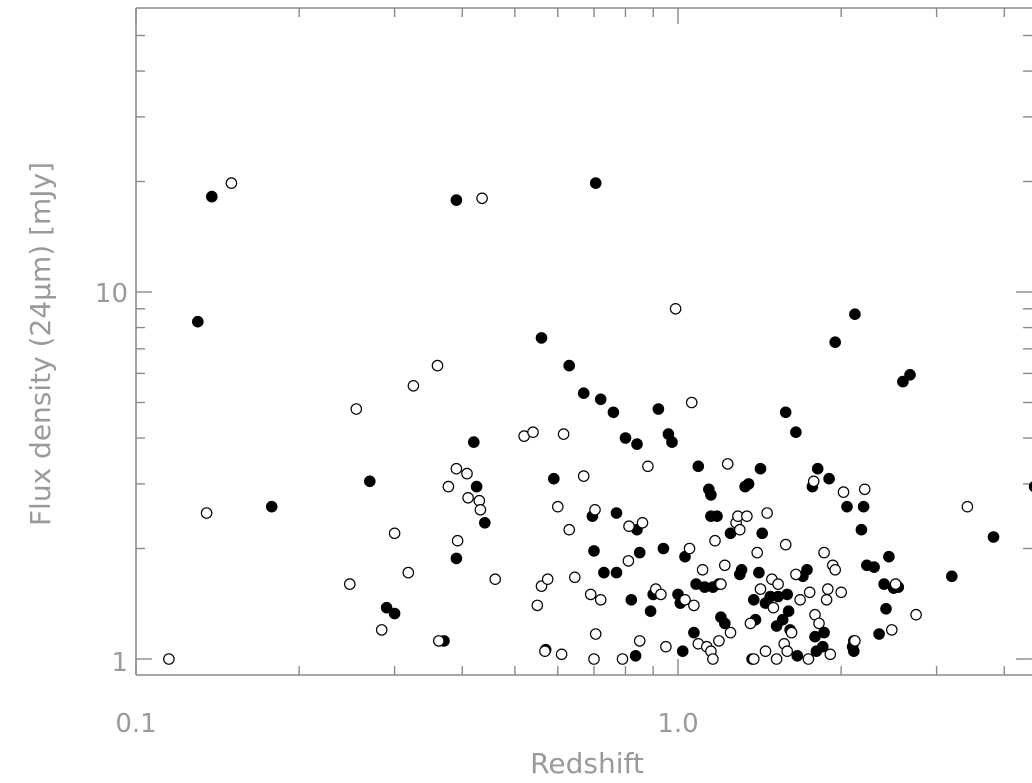  What do you see at coordinates (677, 724) in the screenshot?
I see `x-tick-label-1: 1.0` at bounding box center [677, 724].